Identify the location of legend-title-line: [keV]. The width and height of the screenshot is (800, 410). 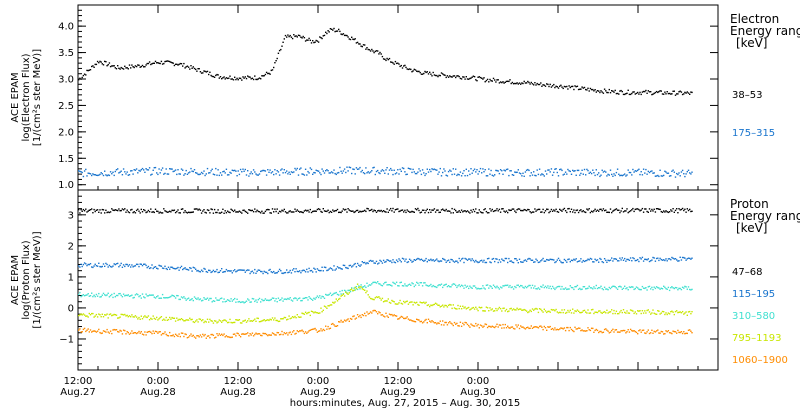
(751, 43).